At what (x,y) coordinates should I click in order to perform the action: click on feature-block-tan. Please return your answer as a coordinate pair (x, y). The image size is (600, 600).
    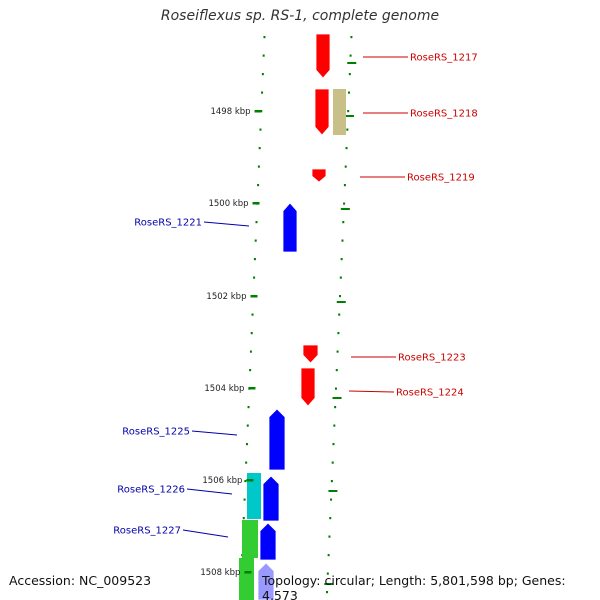
    Looking at the image, I should click on (339, 112).